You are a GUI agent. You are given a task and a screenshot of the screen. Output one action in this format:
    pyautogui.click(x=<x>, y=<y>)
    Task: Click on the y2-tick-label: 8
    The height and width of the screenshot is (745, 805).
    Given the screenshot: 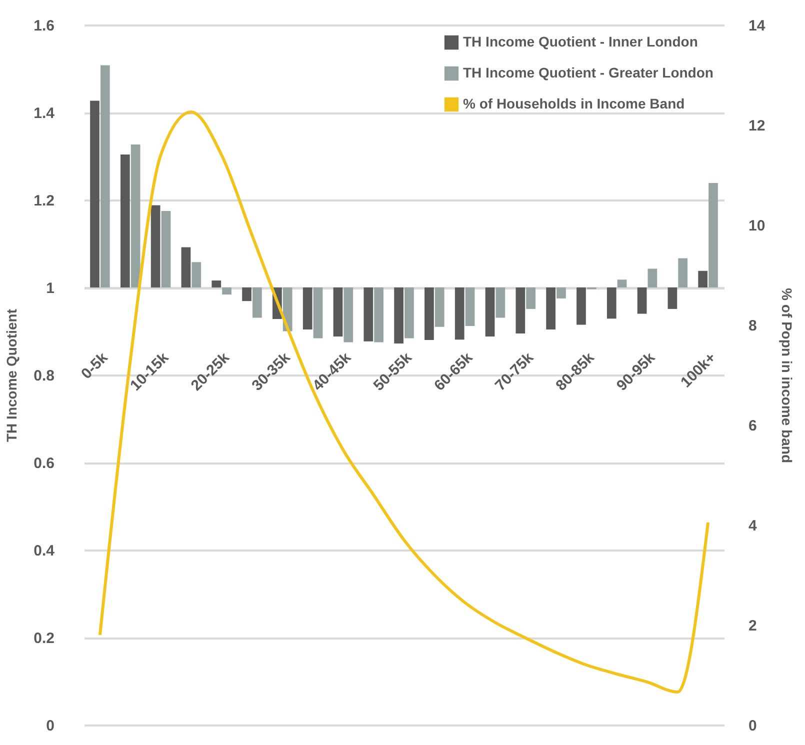 What is the action you would take?
    pyautogui.click(x=752, y=326)
    